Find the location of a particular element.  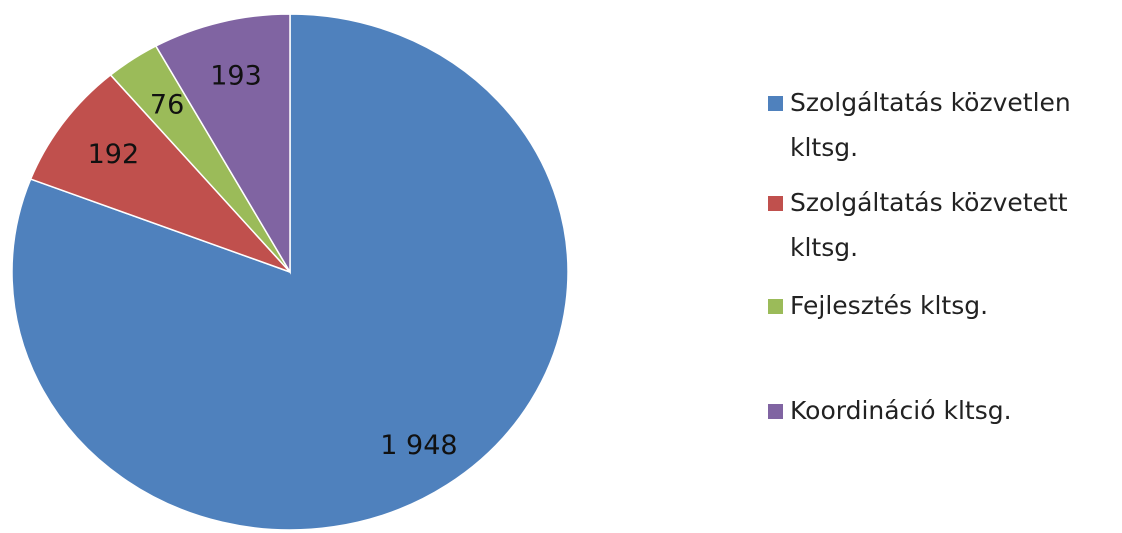

data-label: 192 is located at coordinates (114, 154).